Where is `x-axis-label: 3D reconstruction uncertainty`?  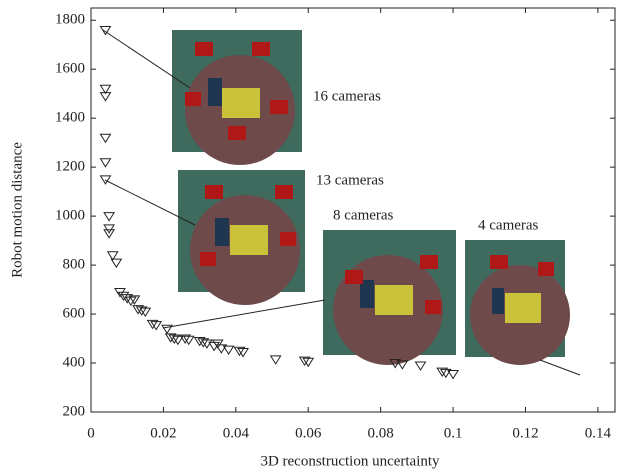
x-axis-label: 3D reconstruction uncertainty is located at coordinates (350, 461).